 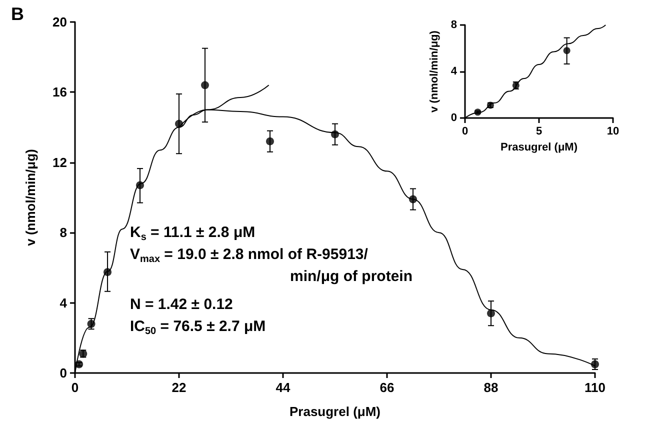 I want to click on x-tick-label: 5, so click(x=539, y=132).